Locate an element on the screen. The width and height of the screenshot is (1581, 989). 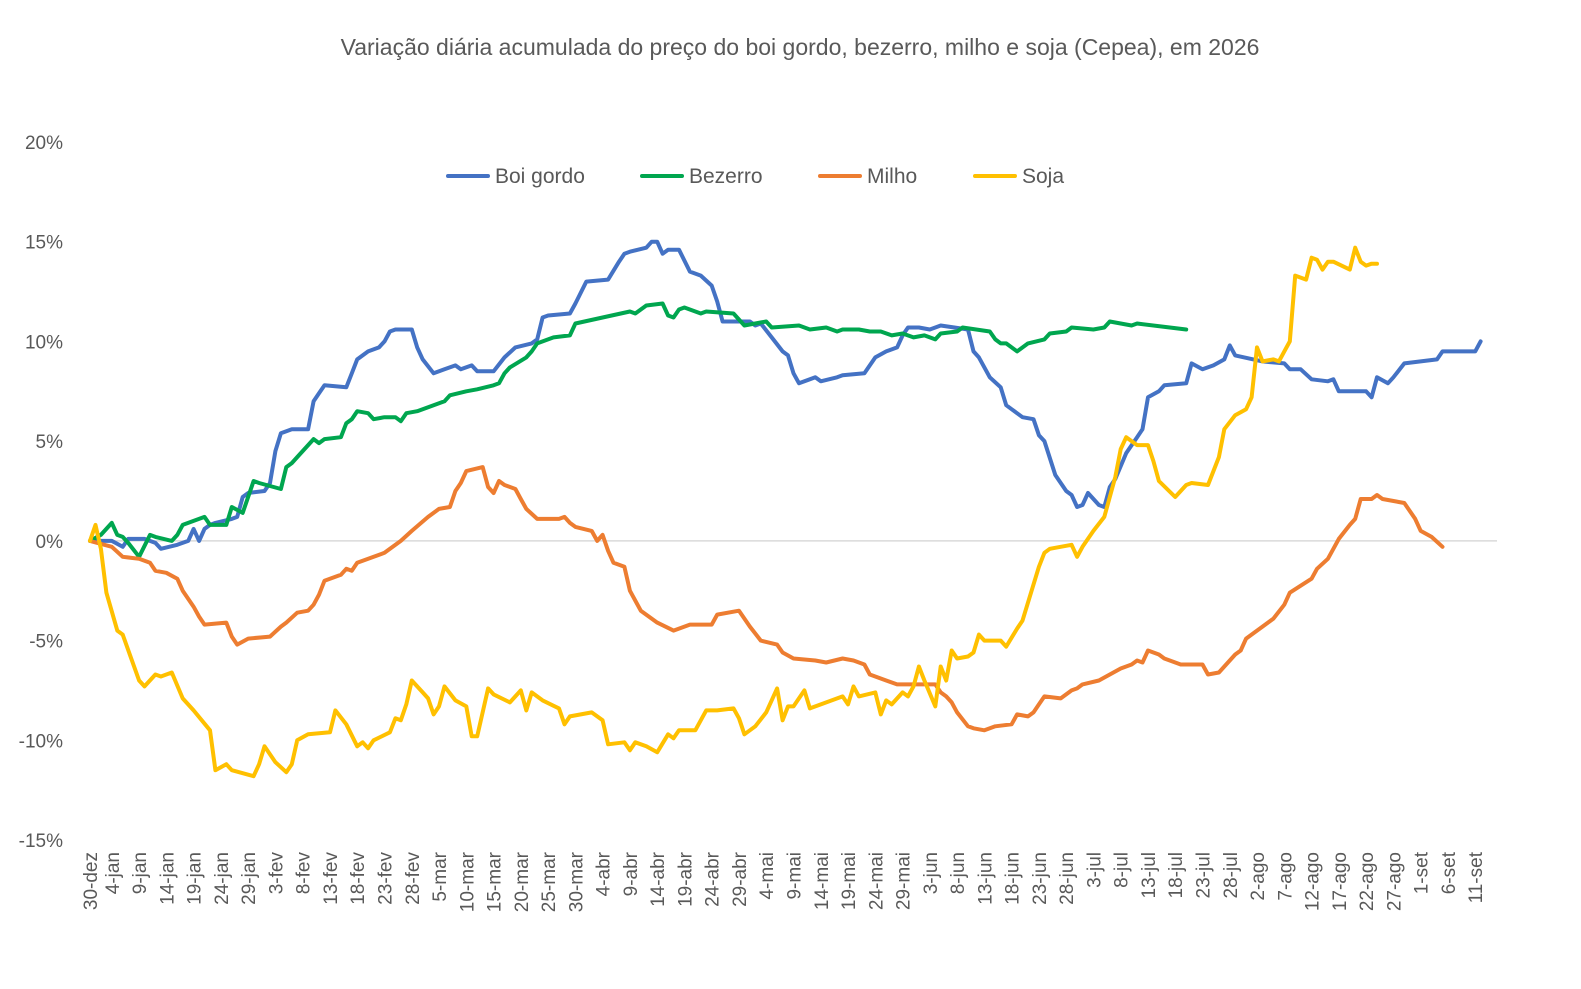
x-tick-label: 18-jul is located at coordinates (1176, 875).